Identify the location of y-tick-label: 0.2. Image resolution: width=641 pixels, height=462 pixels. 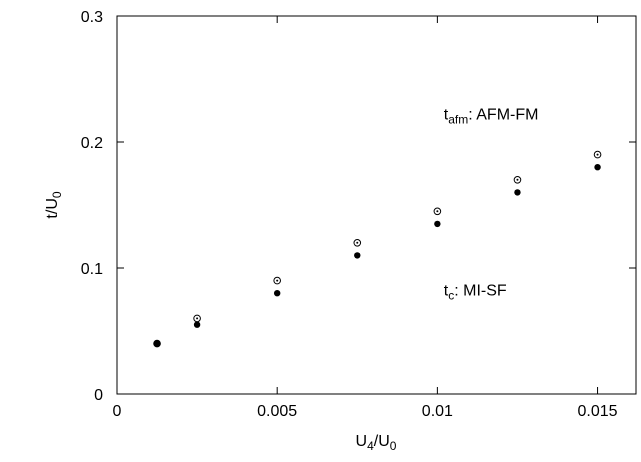
(92, 143).